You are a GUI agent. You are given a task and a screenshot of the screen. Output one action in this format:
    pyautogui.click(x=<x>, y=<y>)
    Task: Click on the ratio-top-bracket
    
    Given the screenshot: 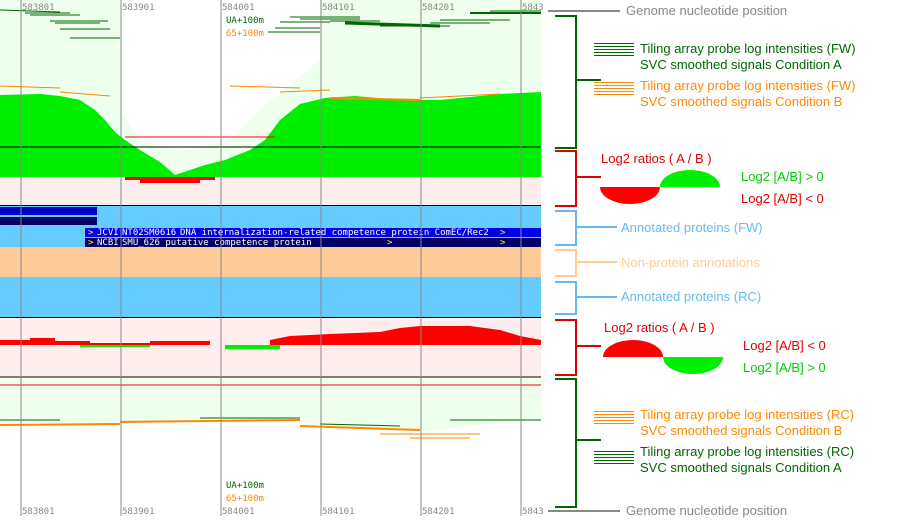 What is the action you would take?
    pyautogui.click(x=566, y=178)
    